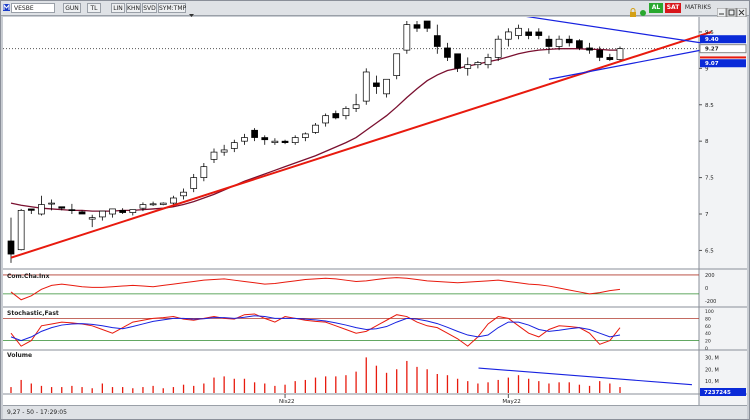 The image size is (750, 420). I want to click on template-button: SYM:TMP, so click(172, 8).